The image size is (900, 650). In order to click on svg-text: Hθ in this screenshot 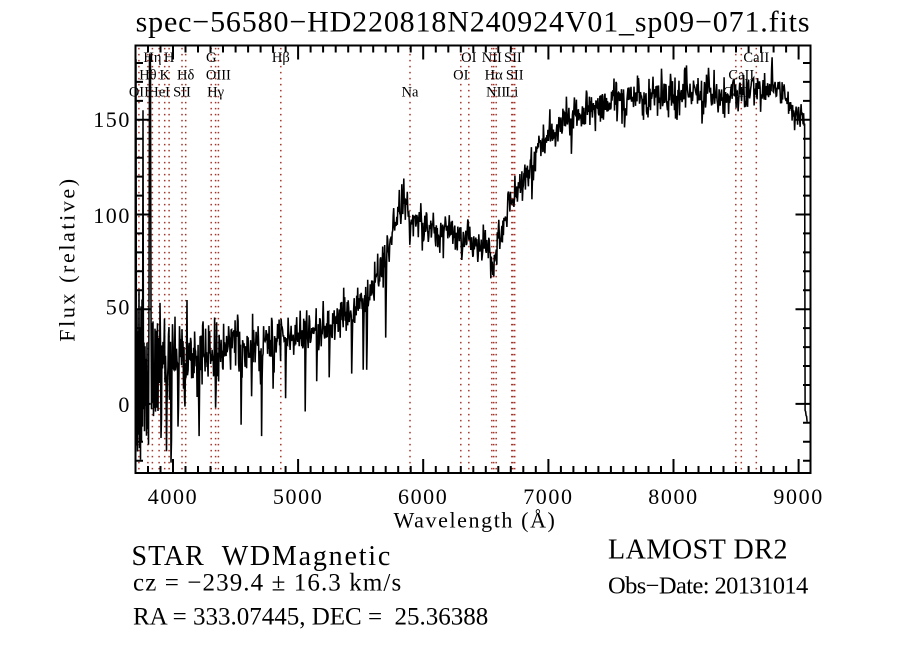, I will do `click(147, 75)`.